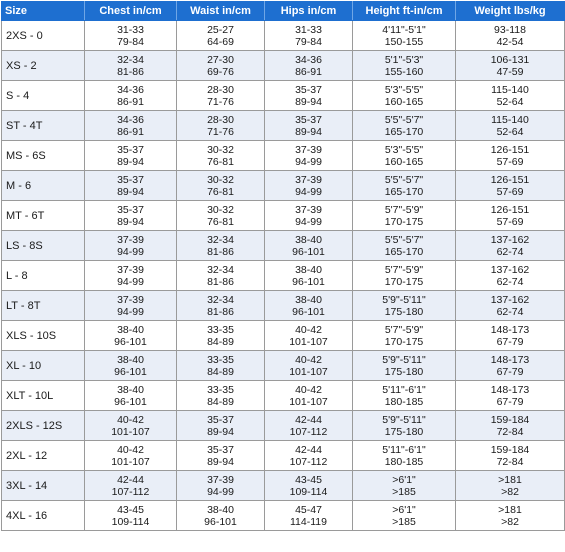 The image size is (565, 552). Describe the element at coordinates (220, 425) in the screenshot. I see `waist-cell: 35-37 89-94` at that location.